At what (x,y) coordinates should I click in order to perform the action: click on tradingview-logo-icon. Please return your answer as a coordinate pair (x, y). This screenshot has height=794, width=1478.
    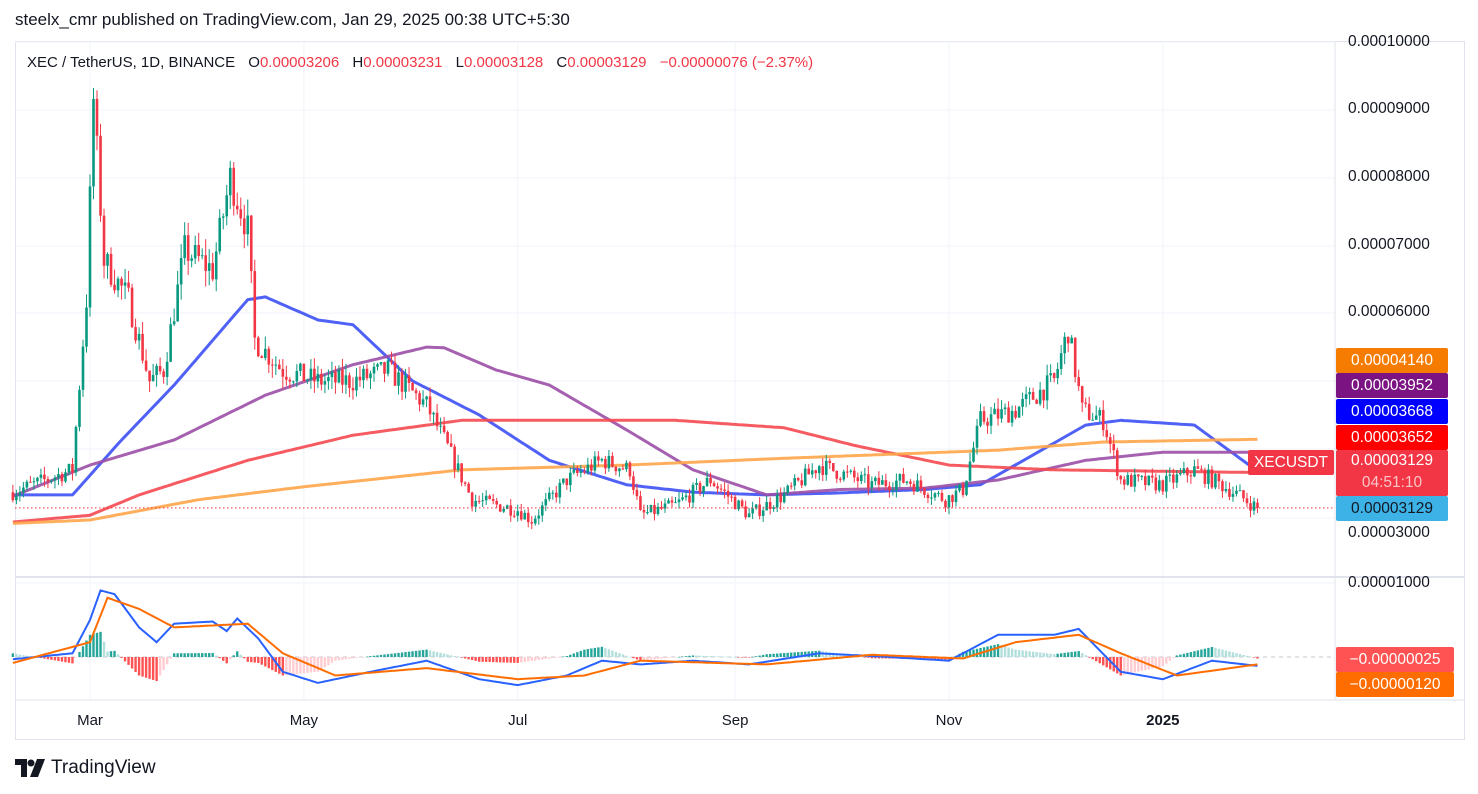
    Looking at the image, I should click on (30, 768).